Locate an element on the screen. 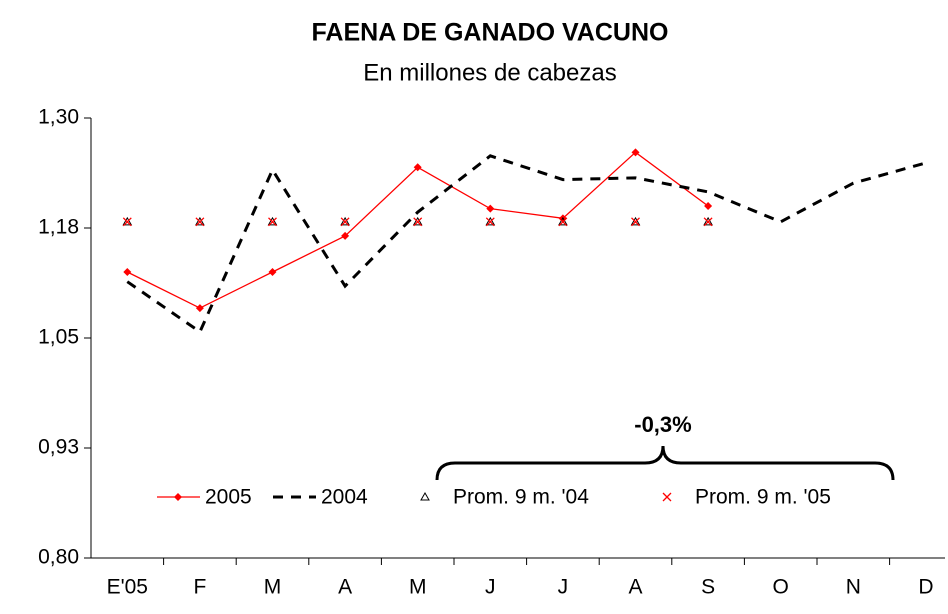 Image resolution: width=948 pixels, height=614 pixels. y-tick-label: 1,18 is located at coordinates (58, 227).